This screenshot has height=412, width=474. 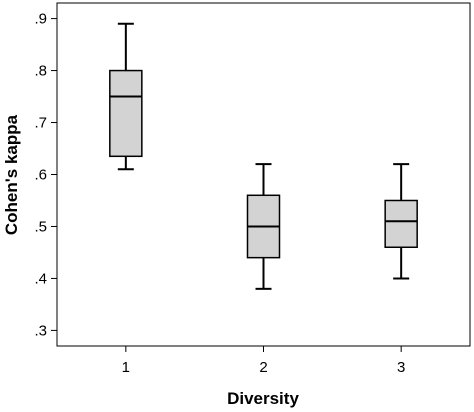 What do you see at coordinates (401, 367) in the screenshot?
I see `x-tick-label: 3` at bounding box center [401, 367].